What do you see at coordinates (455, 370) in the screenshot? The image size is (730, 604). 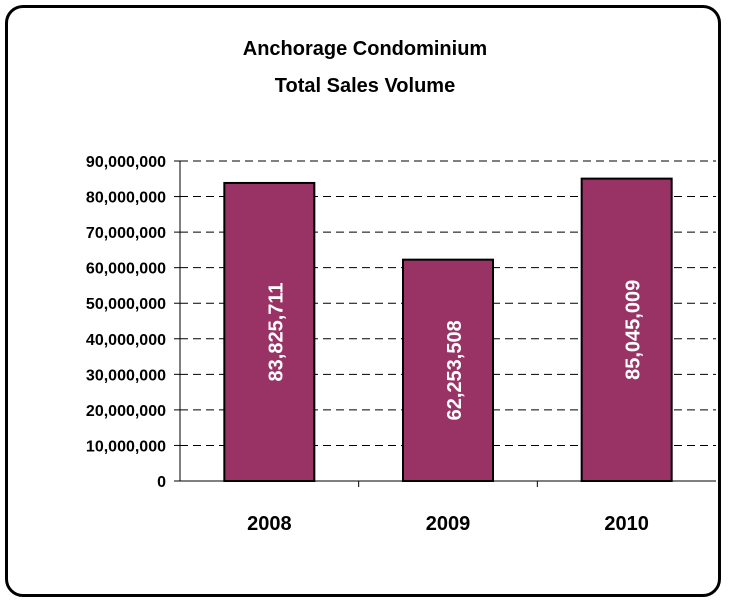 I see `data-label: 62,253,508` at bounding box center [455, 370].